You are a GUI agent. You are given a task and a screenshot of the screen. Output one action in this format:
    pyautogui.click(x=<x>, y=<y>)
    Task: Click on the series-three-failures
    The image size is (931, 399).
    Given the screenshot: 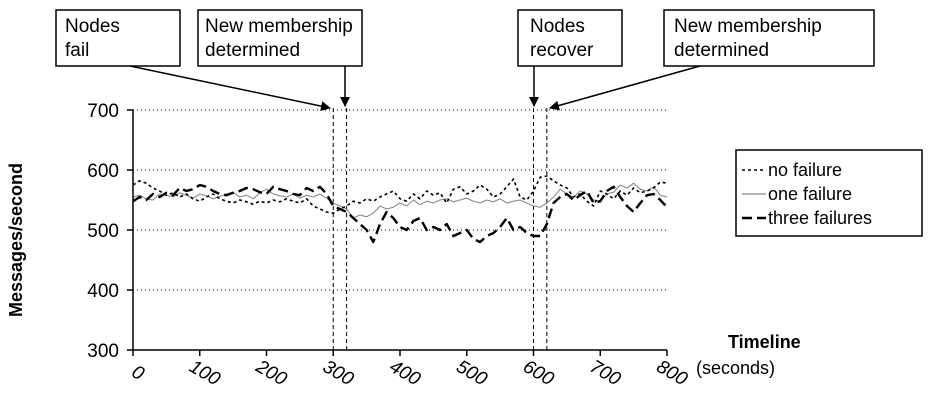 What is the action you would take?
    pyautogui.click(x=400, y=213)
    